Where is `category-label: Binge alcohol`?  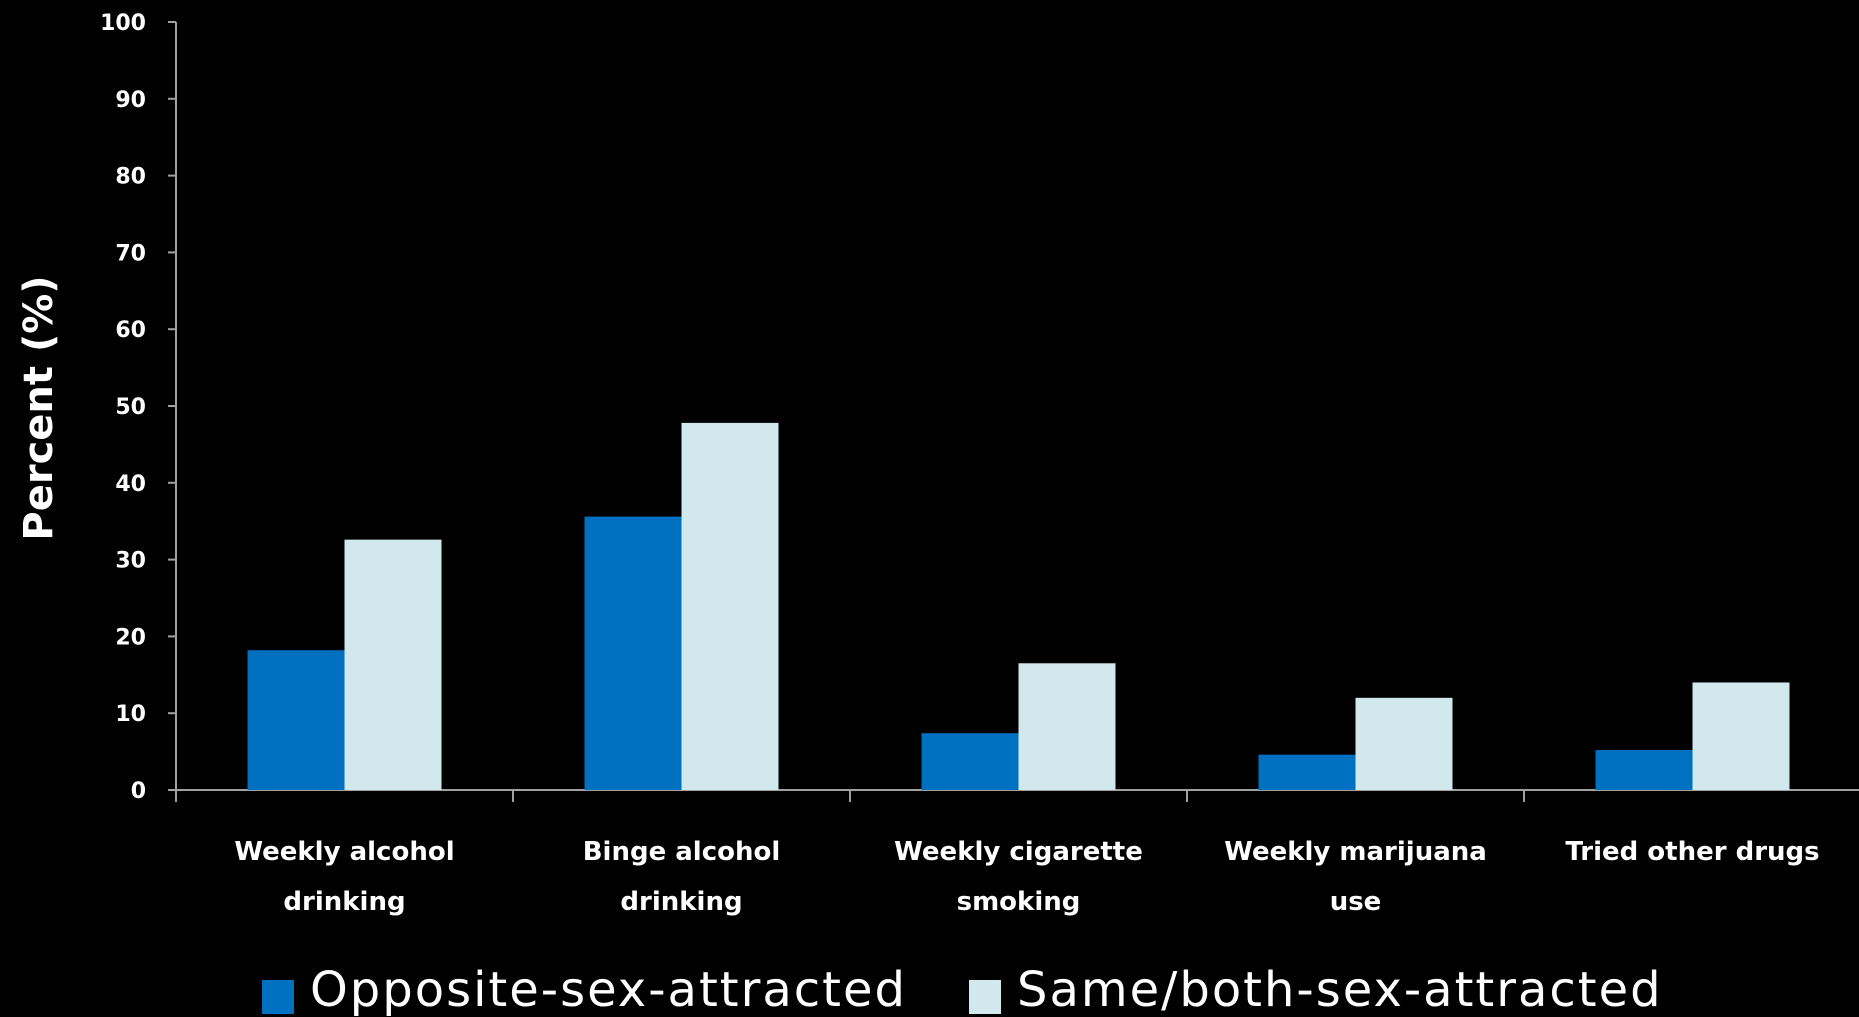
category-label: Binge alcohol is located at coordinates (682, 852).